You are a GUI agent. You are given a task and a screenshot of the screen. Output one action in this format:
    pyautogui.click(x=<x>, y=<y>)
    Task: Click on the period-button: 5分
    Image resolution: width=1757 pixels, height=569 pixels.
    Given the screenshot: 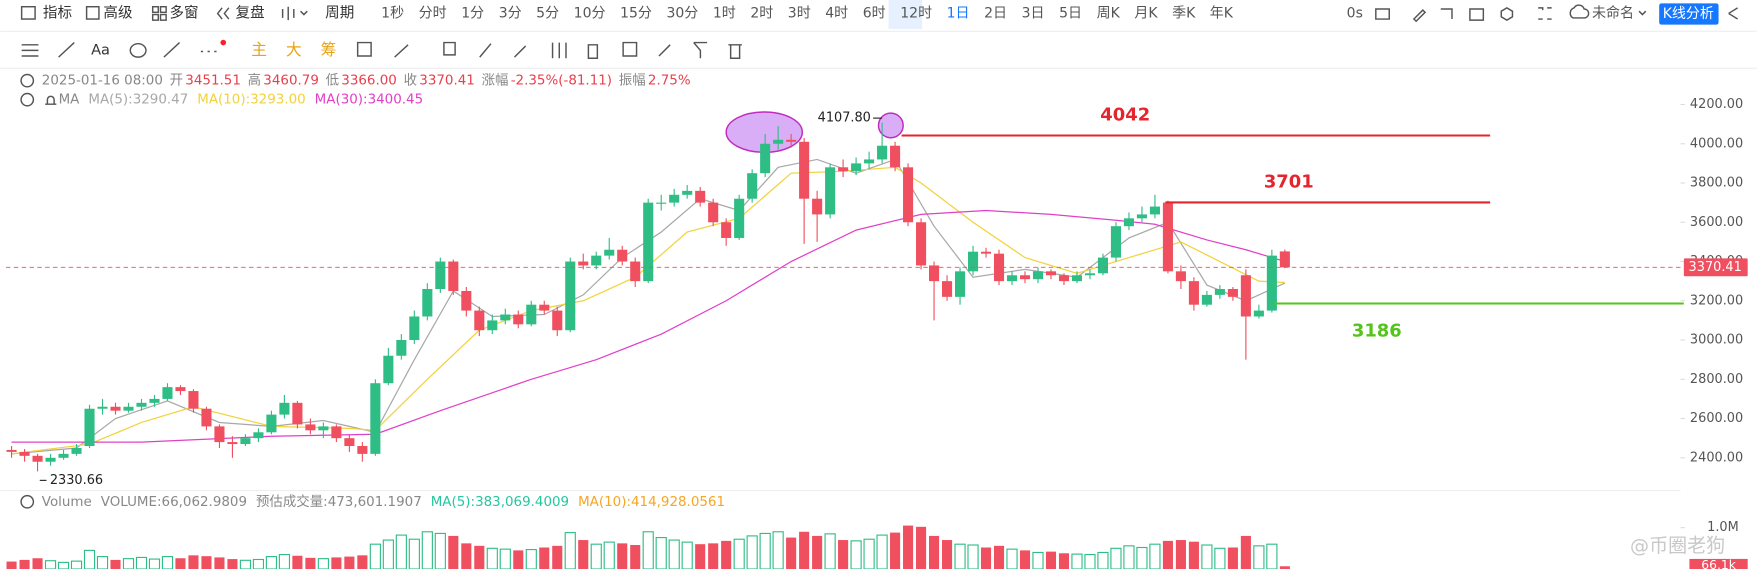 What is the action you would take?
    pyautogui.click(x=547, y=13)
    